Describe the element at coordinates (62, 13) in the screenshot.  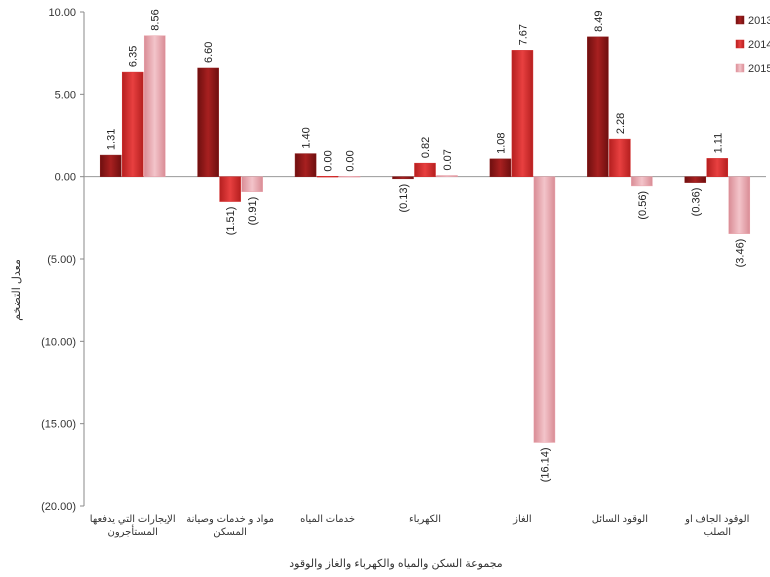
I see `y-tick-label: 10.00` at that location.